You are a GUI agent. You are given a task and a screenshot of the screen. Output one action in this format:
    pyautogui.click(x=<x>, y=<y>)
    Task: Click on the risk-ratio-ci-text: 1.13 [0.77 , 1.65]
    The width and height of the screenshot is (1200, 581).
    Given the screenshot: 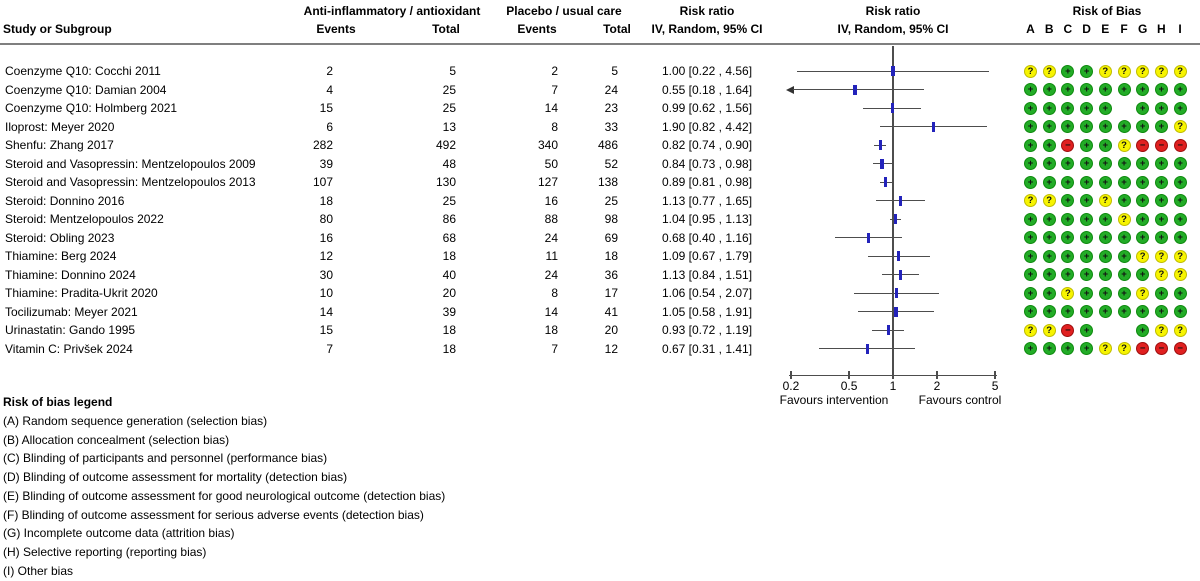 What is the action you would take?
    pyautogui.click(x=707, y=200)
    